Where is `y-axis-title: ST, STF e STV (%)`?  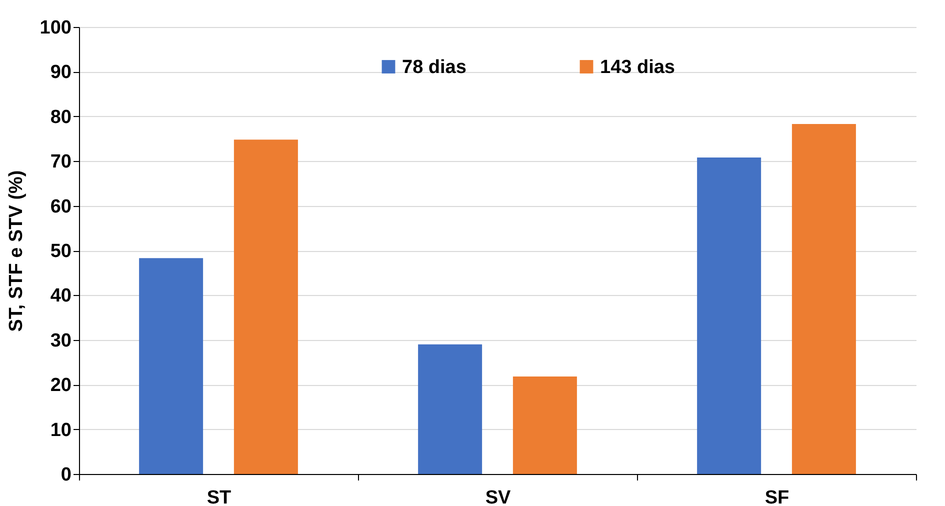 y-axis-title: ST, STF e STV (%) is located at coordinates (16, 251).